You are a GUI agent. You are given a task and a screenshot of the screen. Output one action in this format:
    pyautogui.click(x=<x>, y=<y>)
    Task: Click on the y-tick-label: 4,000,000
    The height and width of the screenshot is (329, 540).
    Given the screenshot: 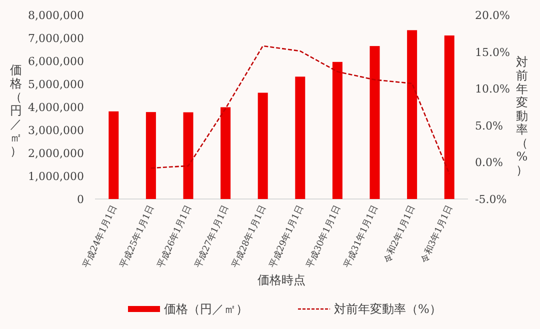 What is the action you would take?
    pyautogui.click(x=56, y=107)
    